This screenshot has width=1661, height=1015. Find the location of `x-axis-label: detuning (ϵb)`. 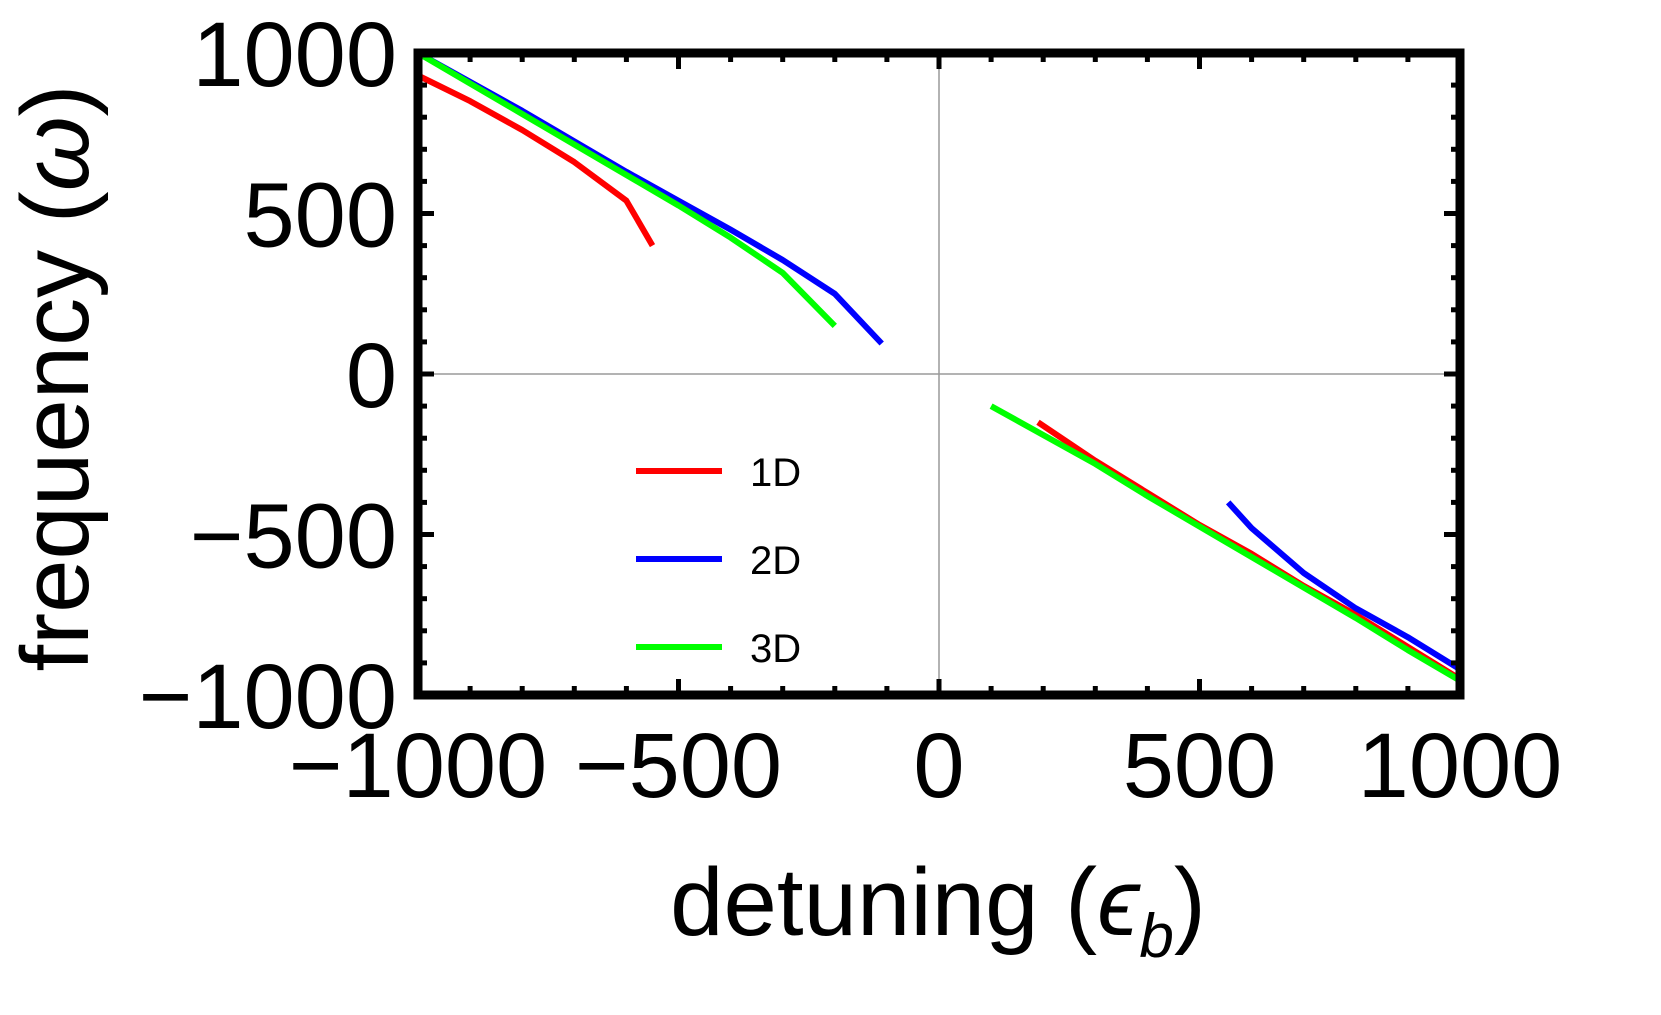

x-axis-label: detuning (ϵb) is located at coordinates (938, 910).